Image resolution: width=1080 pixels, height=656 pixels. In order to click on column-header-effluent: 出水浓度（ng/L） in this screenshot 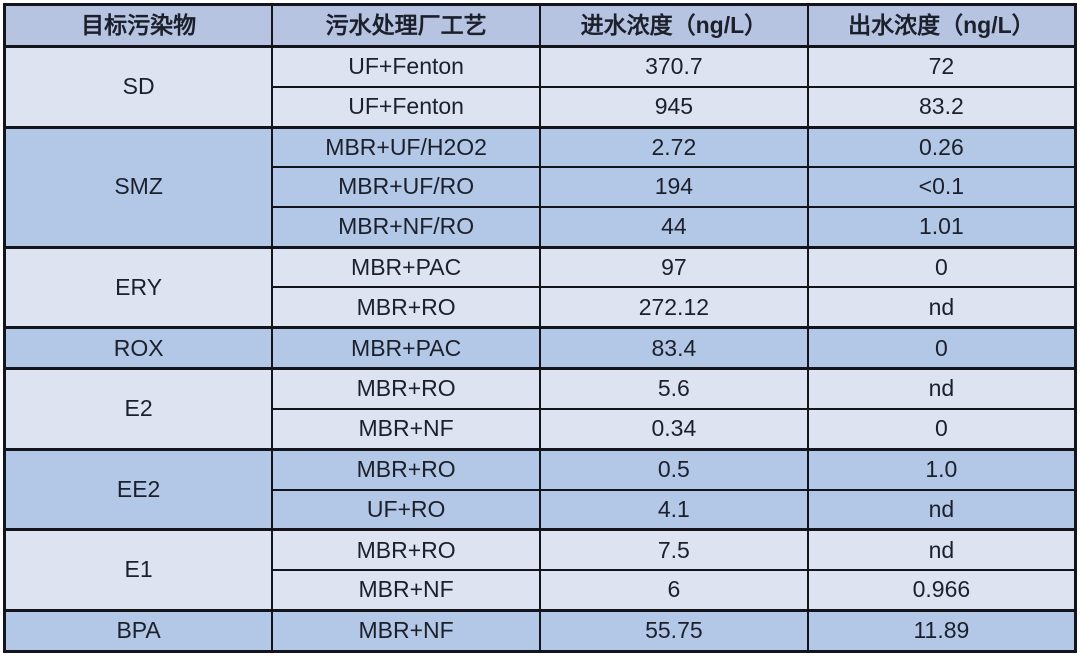, I will do `click(941, 25)`.